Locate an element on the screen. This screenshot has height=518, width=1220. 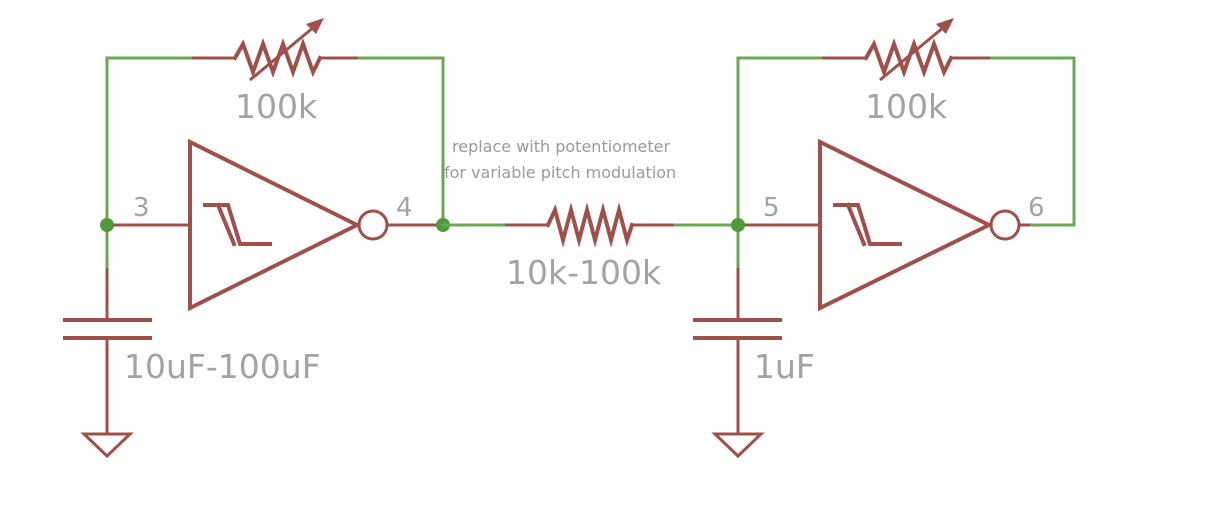
pin-label-5: 5 is located at coordinates (771, 208).